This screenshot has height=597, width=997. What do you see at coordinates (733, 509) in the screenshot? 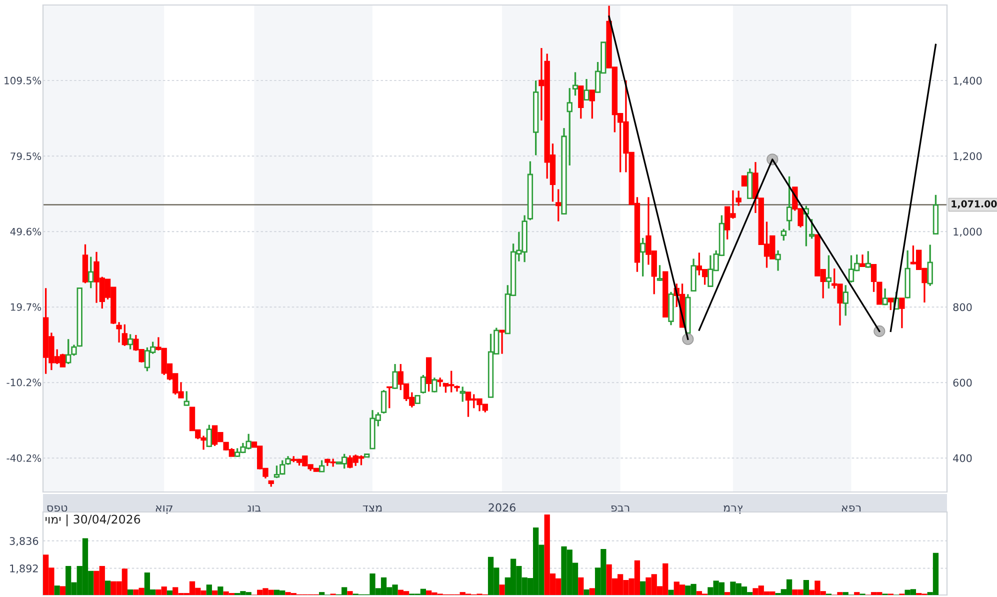
I see `x-tick-label: מרץ` at bounding box center [733, 509].